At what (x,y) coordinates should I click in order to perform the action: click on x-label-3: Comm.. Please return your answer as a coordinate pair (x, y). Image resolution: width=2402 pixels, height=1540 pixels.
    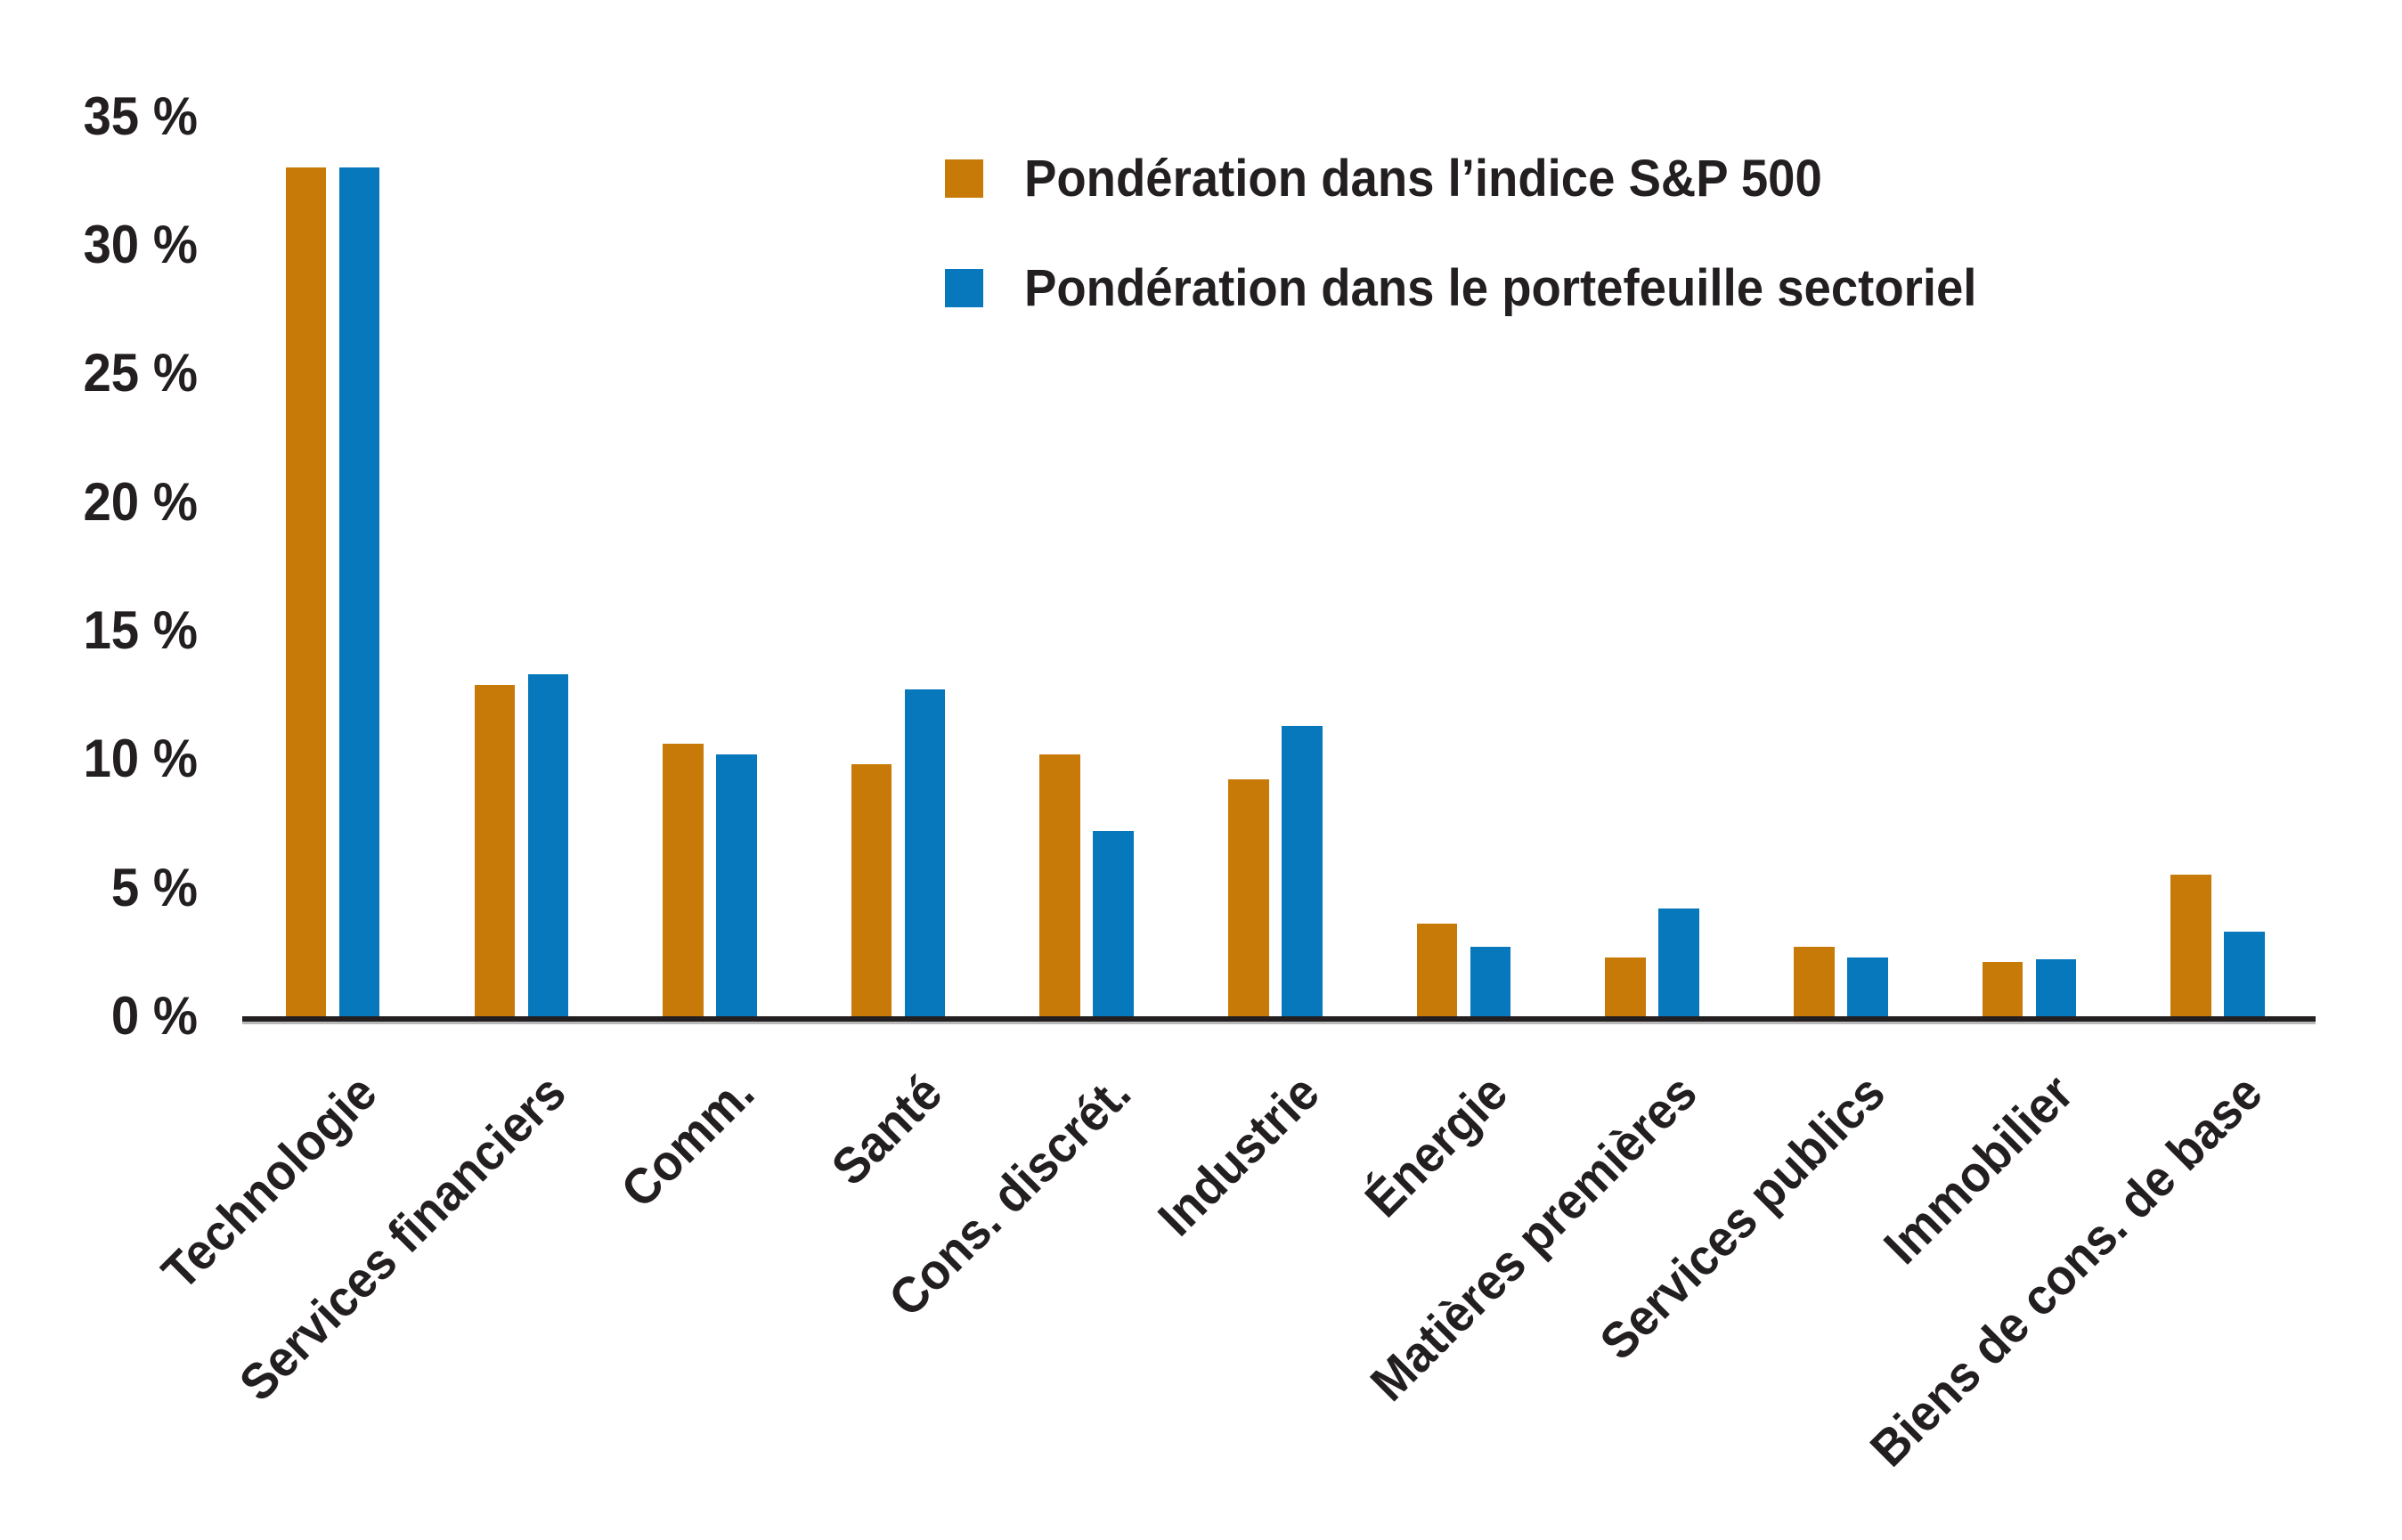
    Looking at the image, I should click on (688, 1141).